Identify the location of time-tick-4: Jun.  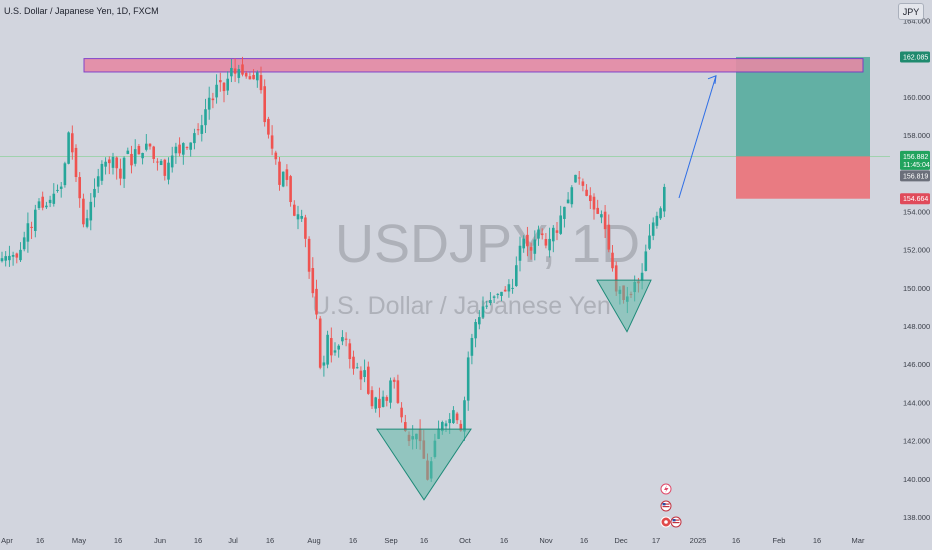
(160, 540).